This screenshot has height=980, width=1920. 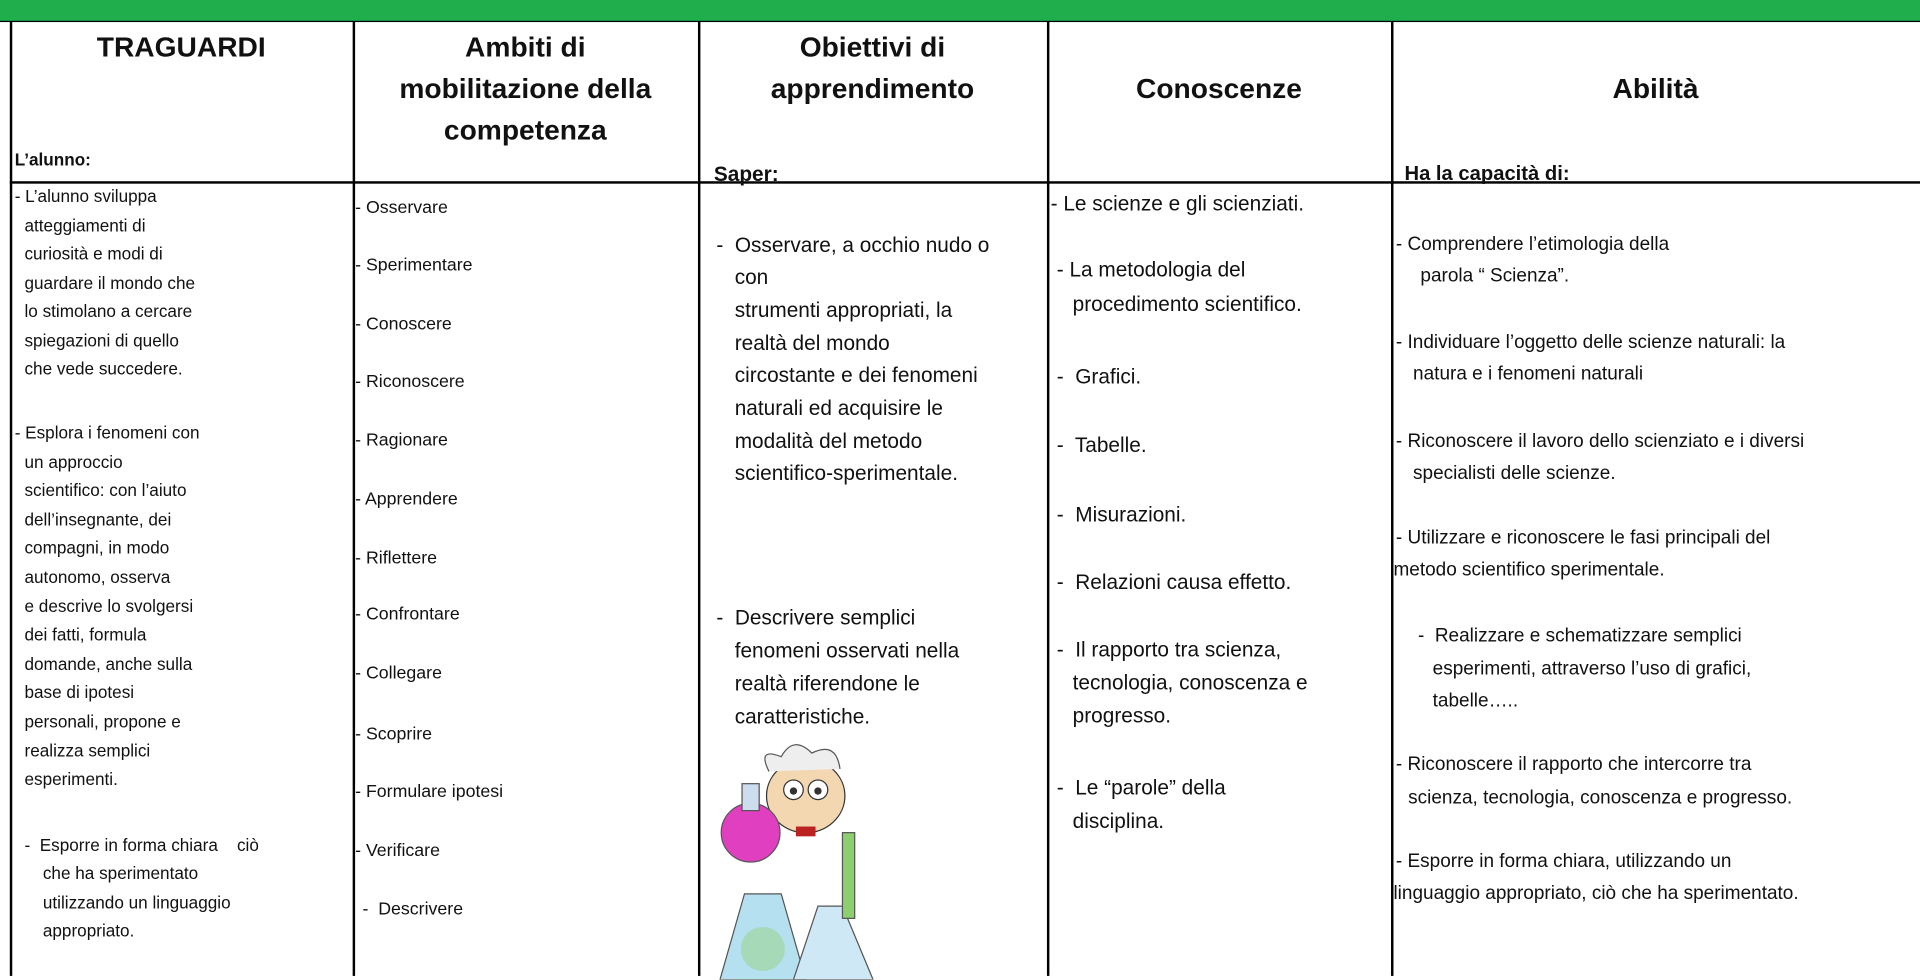 What do you see at coordinates (796, 862) in the screenshot?
I see `scientist-illustration` at bounding box center [796, 862].